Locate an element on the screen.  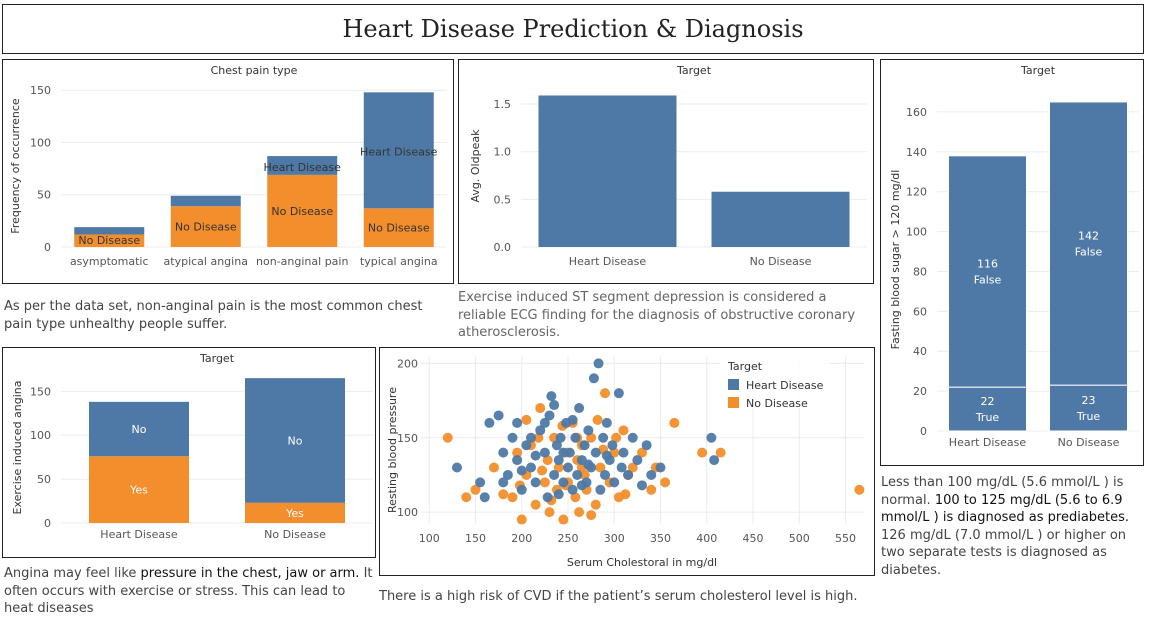
sugar-title: Target is located at coordinates (1038, 70).